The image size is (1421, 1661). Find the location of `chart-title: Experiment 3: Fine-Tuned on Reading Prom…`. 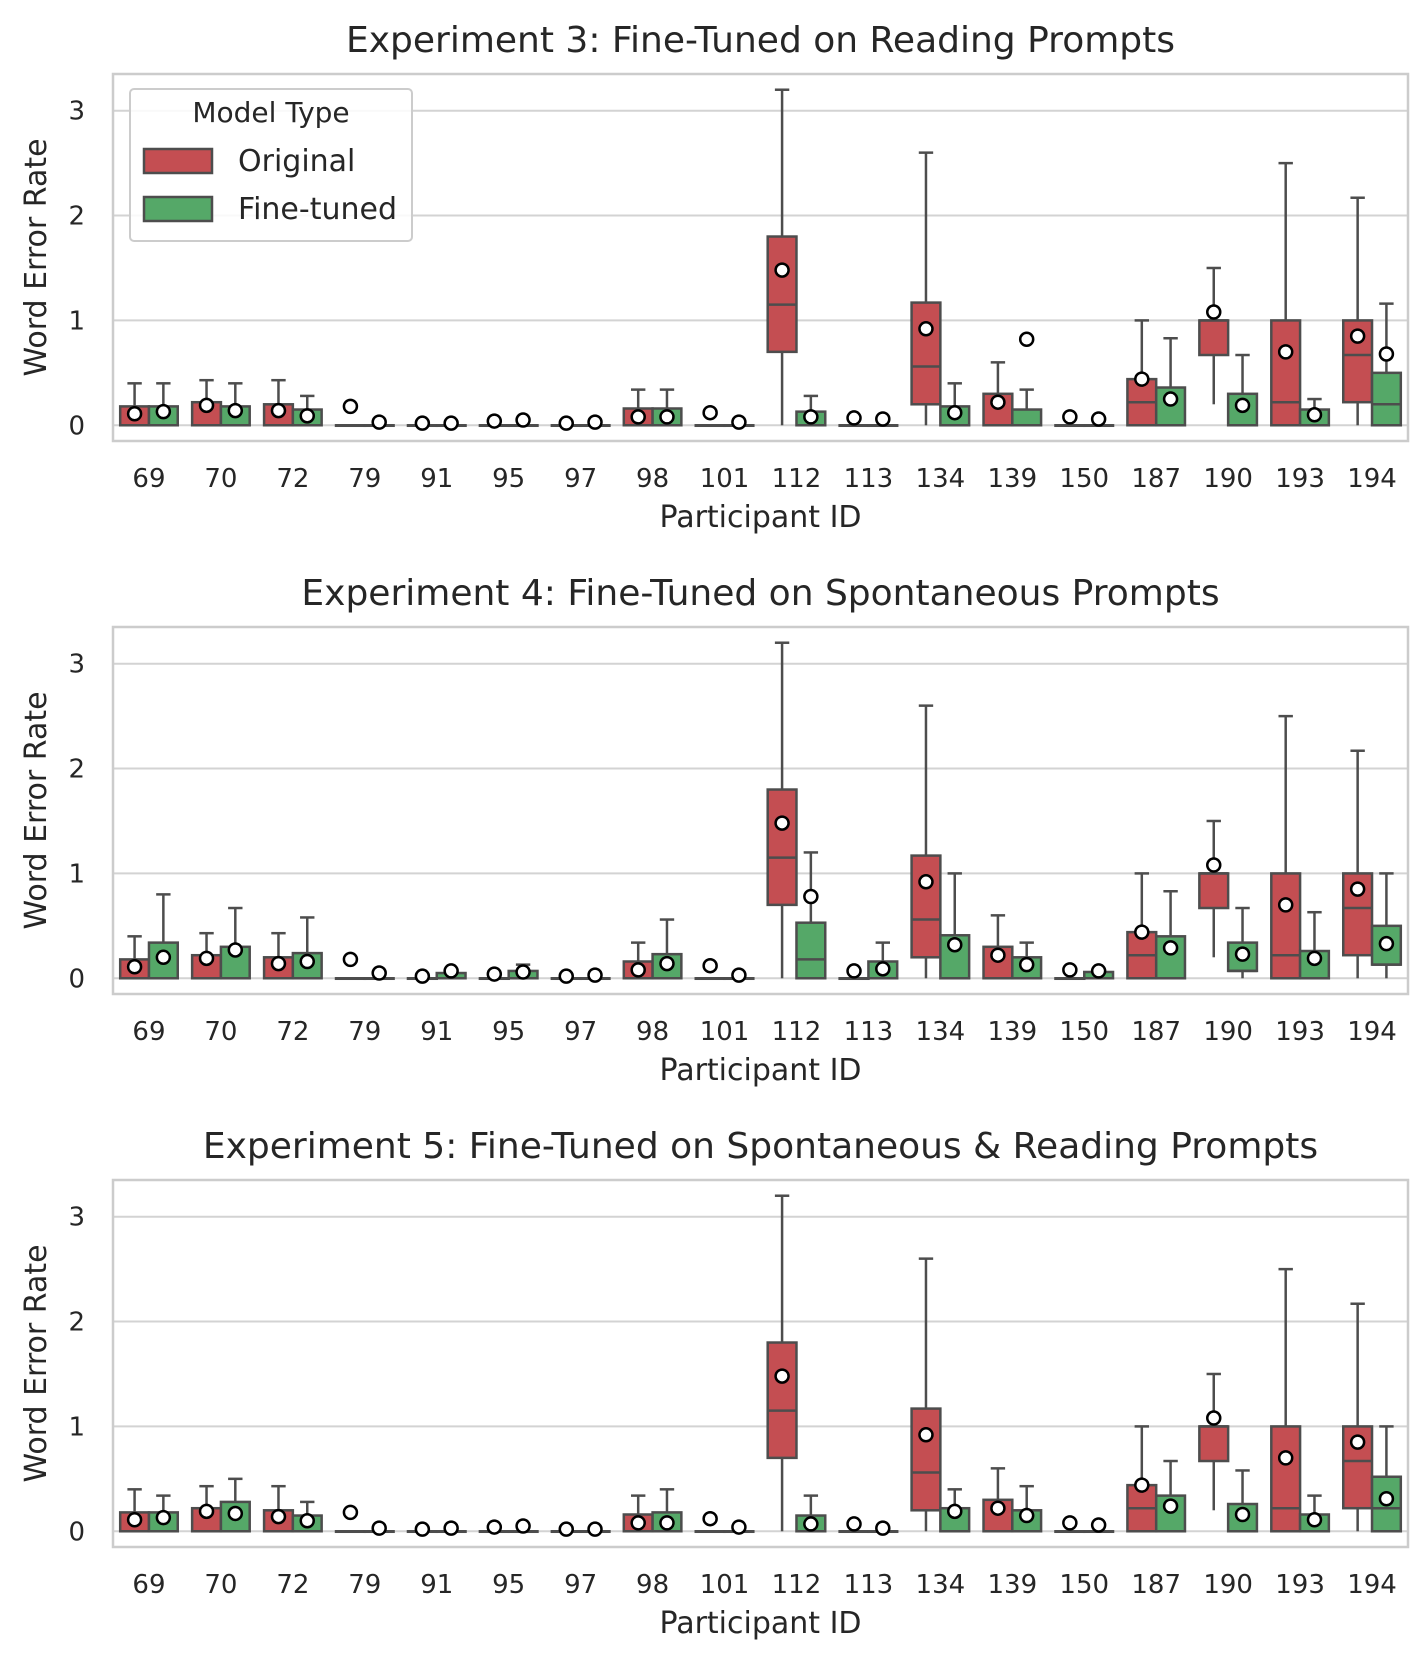

chart-title: Experiment 3: Fine-Tuned on Reading Prom… is located at coordinates (760, 40).